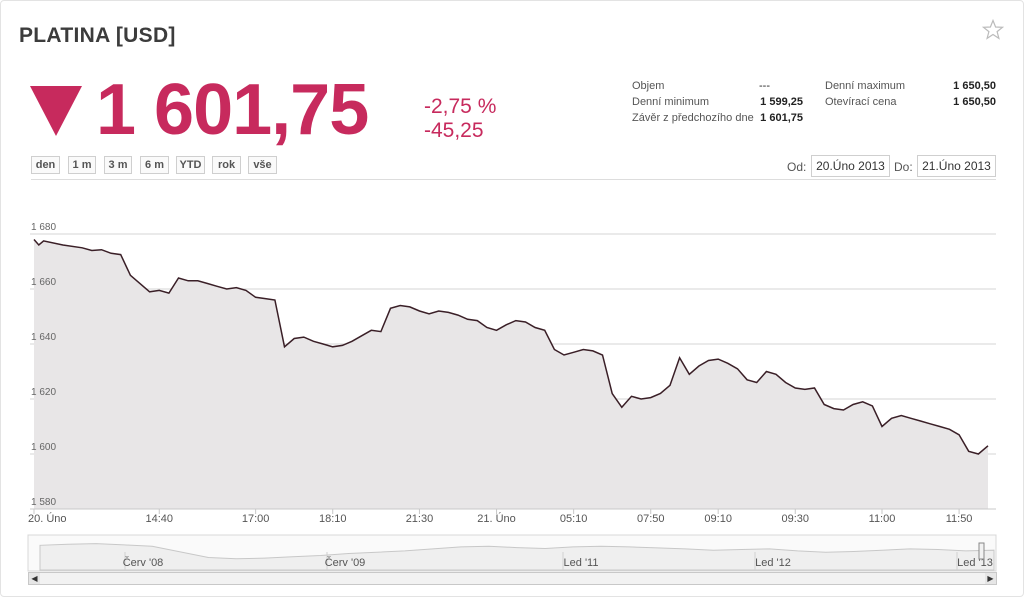 This screenshot has width=1024, height=597. What do you see at coordinates (796, 519) in the screenshot?
I see `x-tick-label: 09:30` at bounding box center [796, 519].